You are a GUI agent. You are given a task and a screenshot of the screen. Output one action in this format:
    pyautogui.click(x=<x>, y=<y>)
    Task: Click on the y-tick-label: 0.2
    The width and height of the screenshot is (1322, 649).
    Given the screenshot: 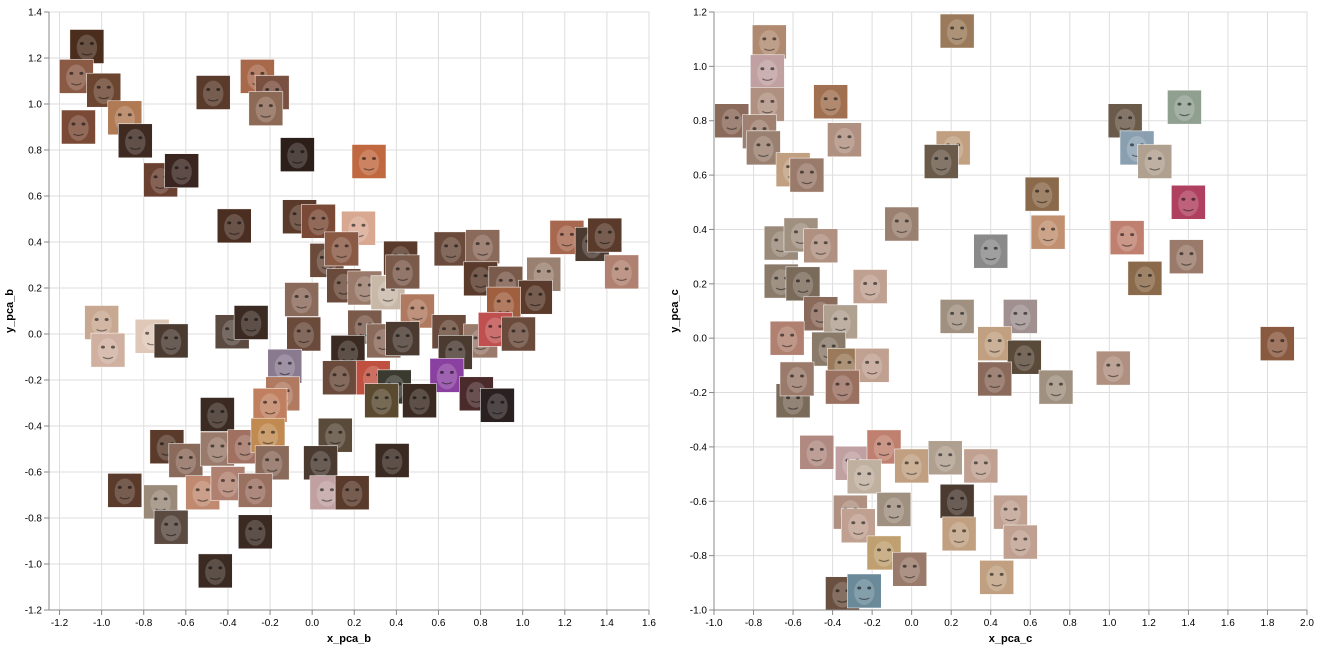 What is the action you would take?
    pyautogui.click(x=35, y=289)
    